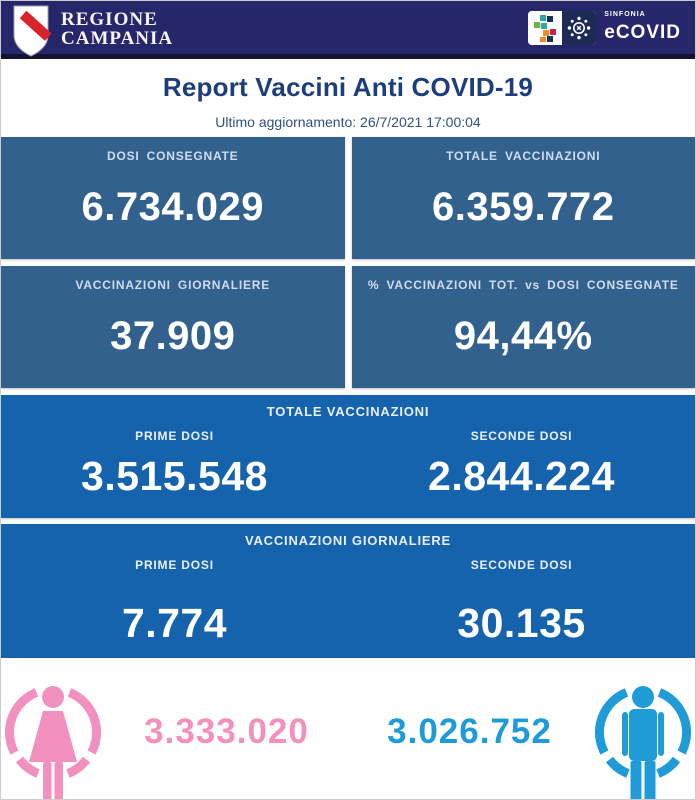 The width and height of the screenshot is (696, 800). Describe the element at coordinates (521, 597) in the screenshot. I see `seconde-dosi-column: SECONDE DOSI 30.135` at that location.